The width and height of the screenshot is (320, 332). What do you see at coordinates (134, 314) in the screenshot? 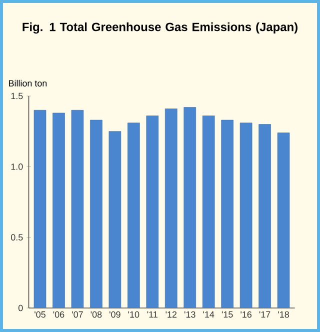
I see `x-tick-label: '10` at bounding box center [134, 314].